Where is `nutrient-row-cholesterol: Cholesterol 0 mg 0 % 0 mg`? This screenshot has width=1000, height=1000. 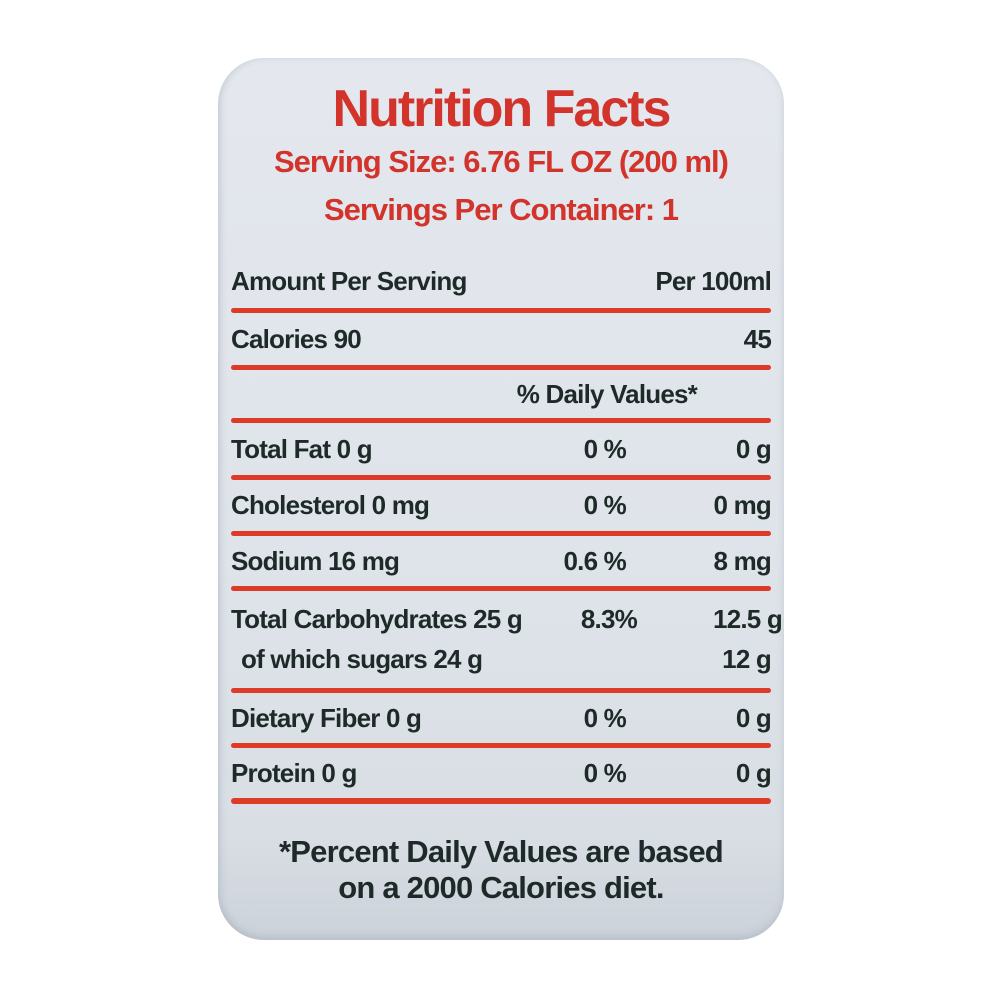
nutrient-row-cholesterol: Cholesterol 0 mg 0 % 0 mg is located at coordinates (501, 505).